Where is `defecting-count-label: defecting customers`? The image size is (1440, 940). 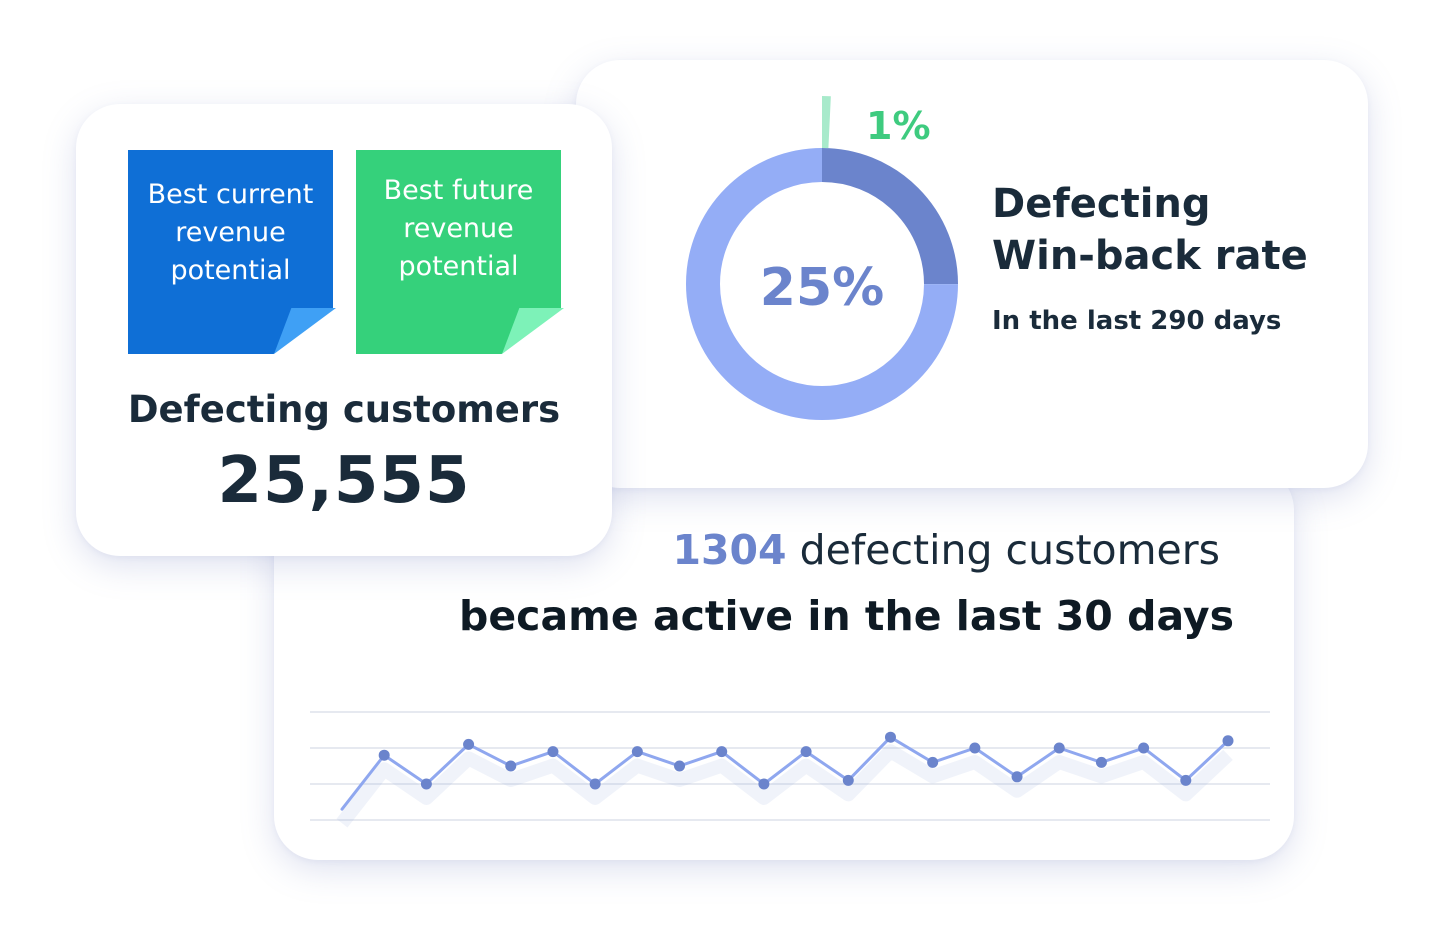
defecting-count-label: defecting customers is located at coordinates (1003, 550).